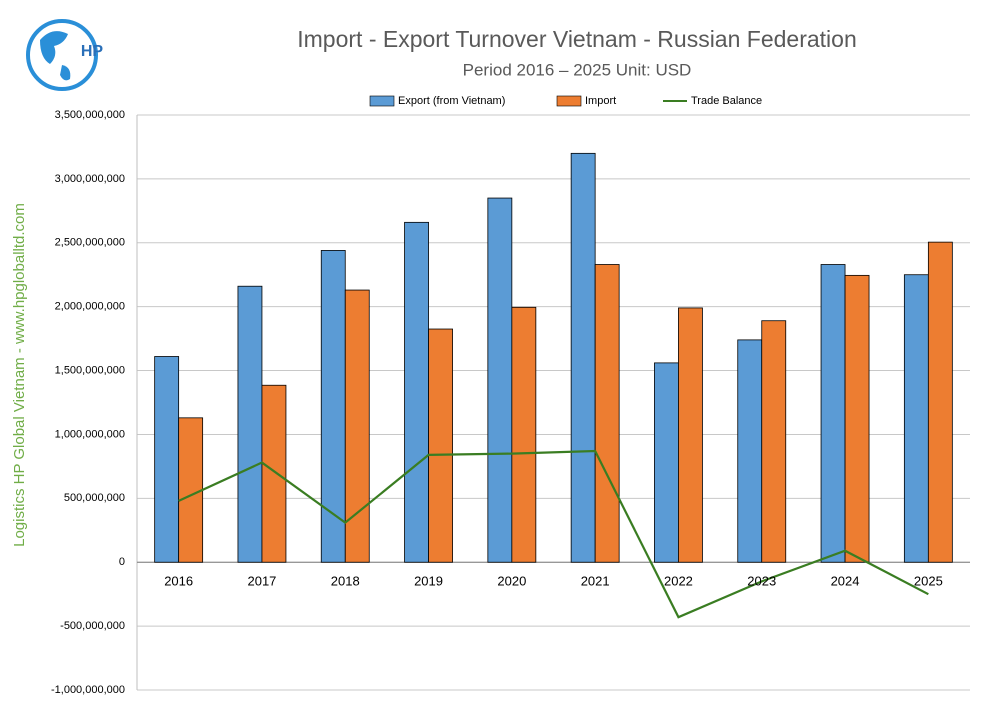 The height and width of the screenshot is (712, 990). Describe the element at coordinates (845, 581) in the screenshot. I see `x-tick-label: 2024` at that location.